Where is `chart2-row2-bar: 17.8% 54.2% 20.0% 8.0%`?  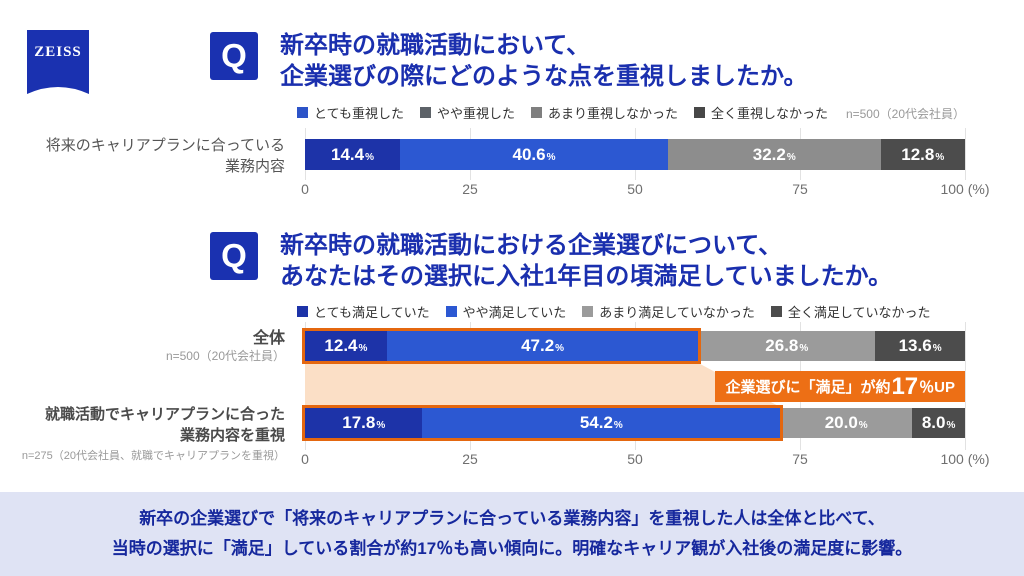 chart2-row2-bar: 17.8% 54.2% 20.0% 8.0% is located at coordinates (633, 423).